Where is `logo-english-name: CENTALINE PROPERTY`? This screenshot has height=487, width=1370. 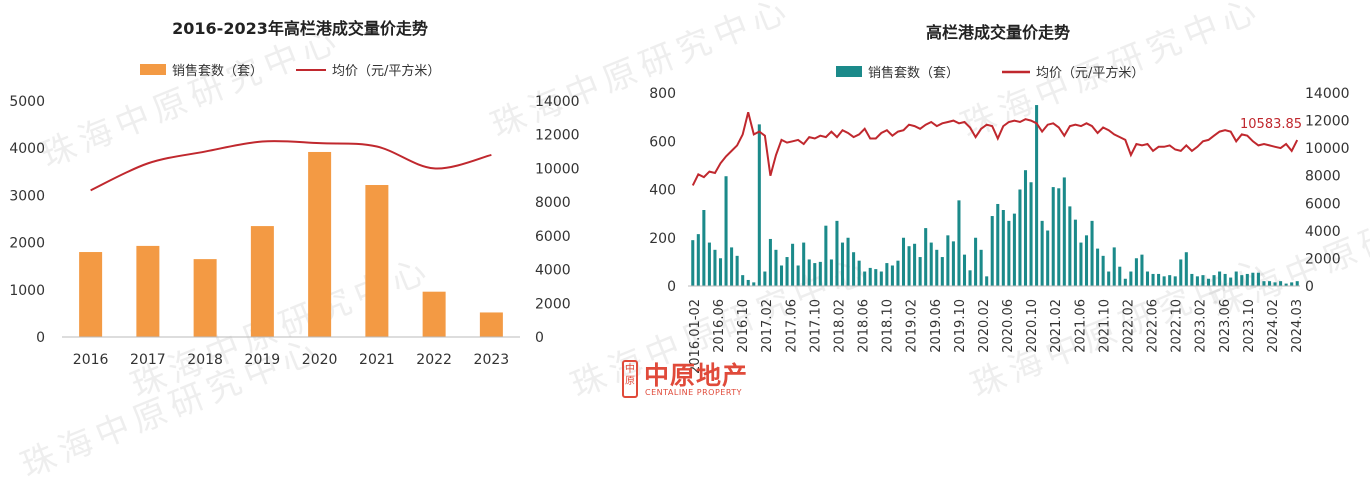
logo-english-name: CENTALINE PROPERTY is located at coordinates (694, 392).